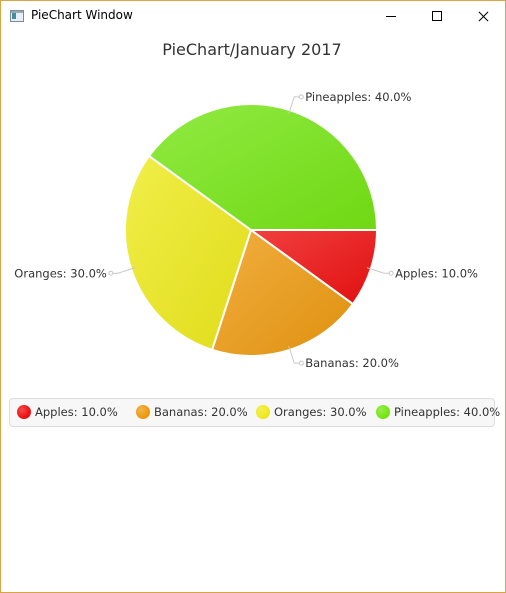  What do you see at coordinates (391, 16) in the screenshot?
I see `minimize-button` at bounding box center [391, 16].